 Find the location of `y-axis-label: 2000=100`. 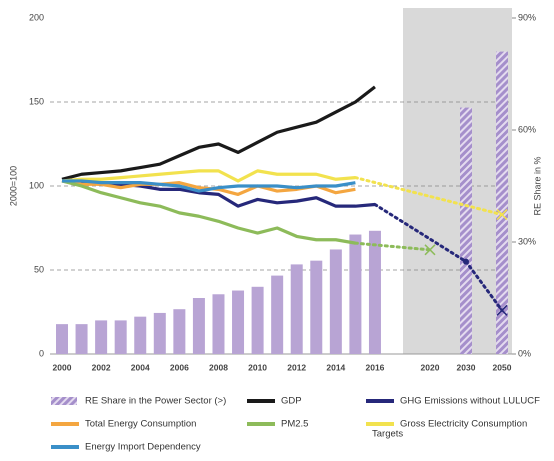

y-axis-label: 2000=100 is located at coordinates (13, 186).